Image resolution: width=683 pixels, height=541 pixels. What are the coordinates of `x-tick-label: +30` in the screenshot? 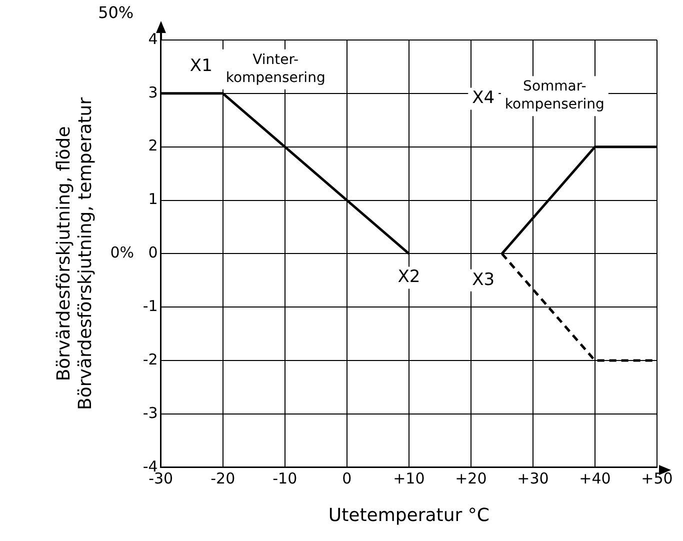 It's located at (533, 478).